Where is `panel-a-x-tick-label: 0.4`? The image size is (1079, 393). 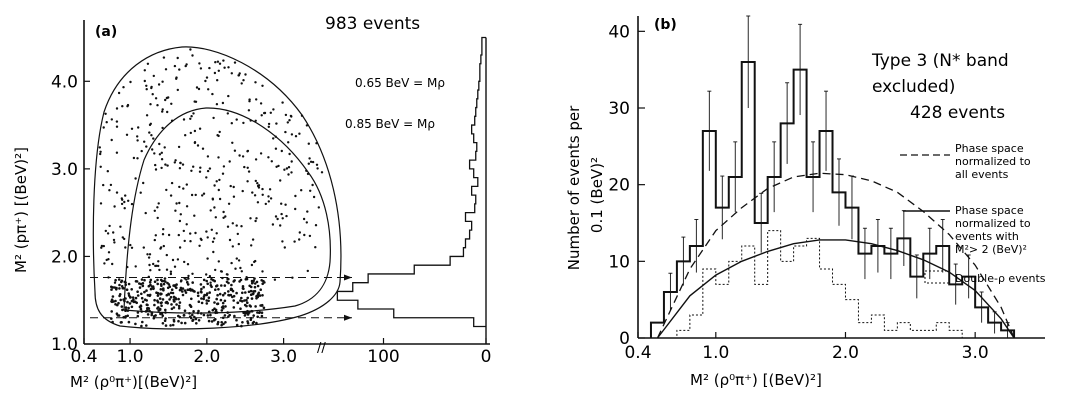 panel-a-x-tick-label: 0.4 is located at coordinates (83, 357).